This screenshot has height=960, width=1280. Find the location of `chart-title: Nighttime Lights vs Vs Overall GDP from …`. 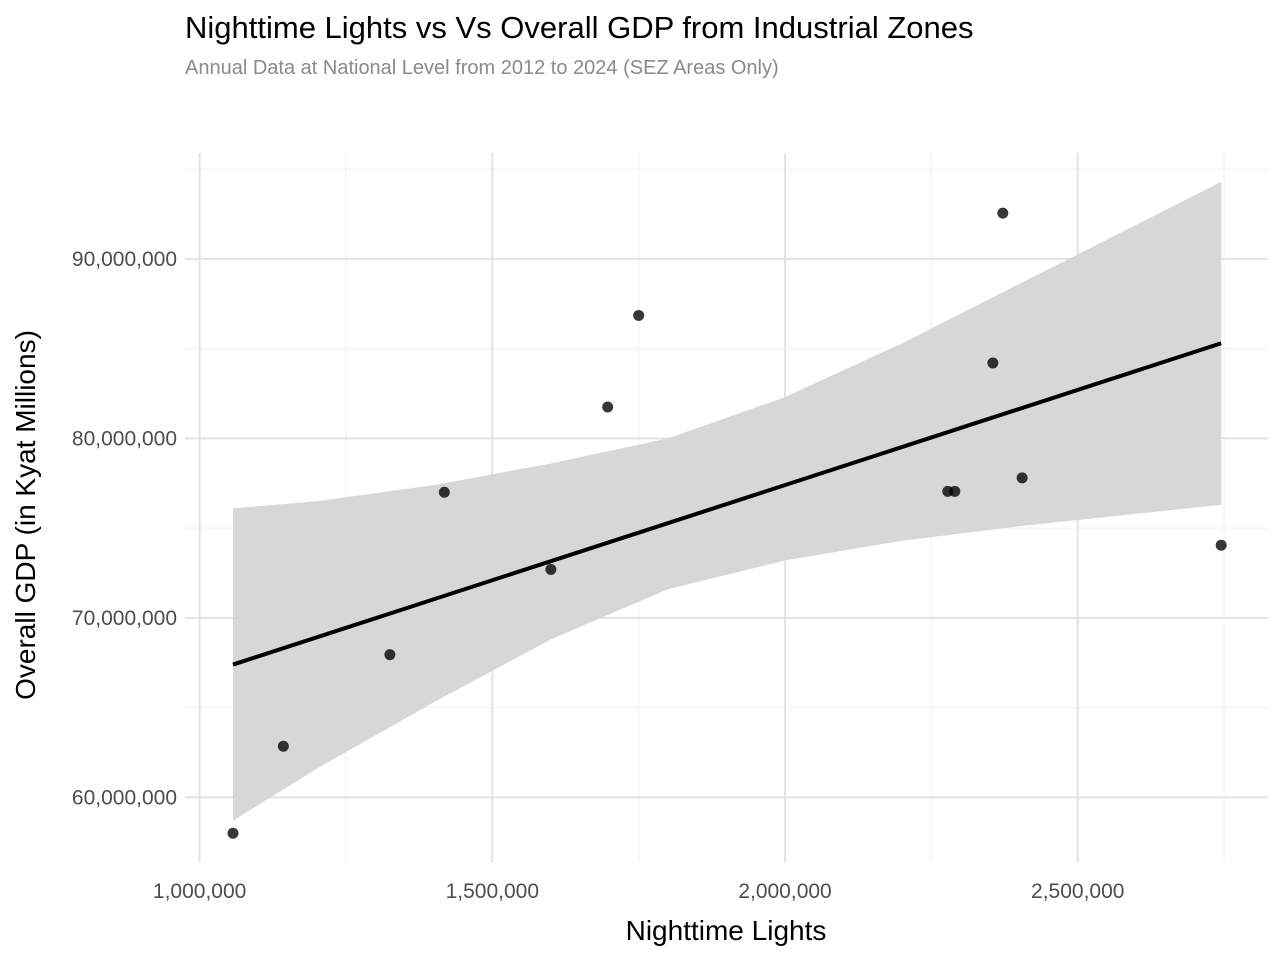

chart-title: Nighttime Lights vs Vs Overall GDP from … is located at coordinates (579, 27).